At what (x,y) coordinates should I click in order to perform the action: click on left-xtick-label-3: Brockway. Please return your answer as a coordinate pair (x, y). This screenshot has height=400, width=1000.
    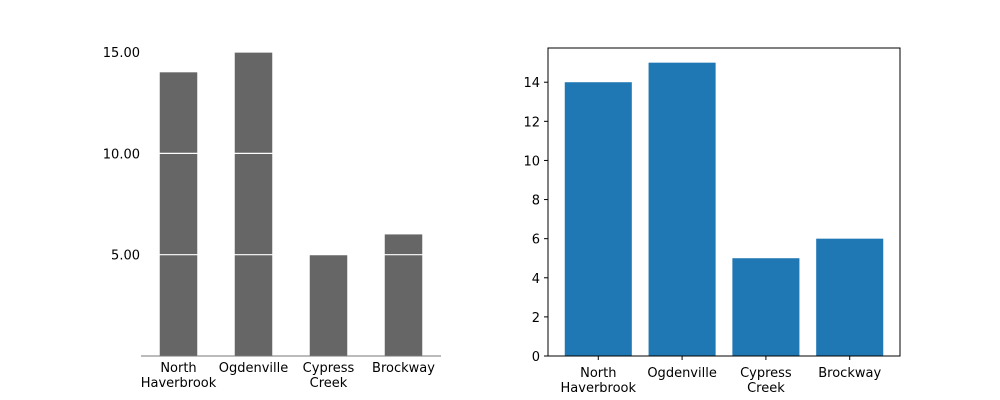
    Looking at the image, I should click on (403, 368).